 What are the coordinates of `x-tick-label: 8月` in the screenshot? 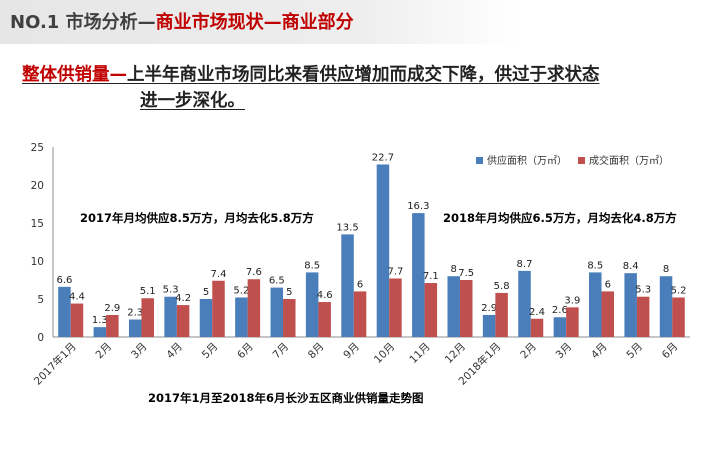 It's located at (316, 351).